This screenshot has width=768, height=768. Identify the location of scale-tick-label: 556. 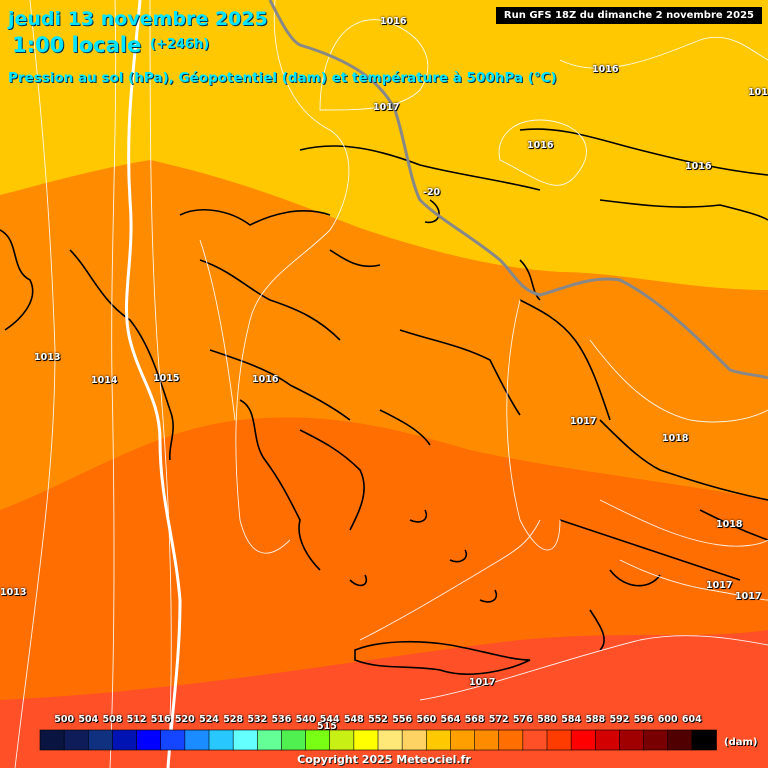
(402, 719).